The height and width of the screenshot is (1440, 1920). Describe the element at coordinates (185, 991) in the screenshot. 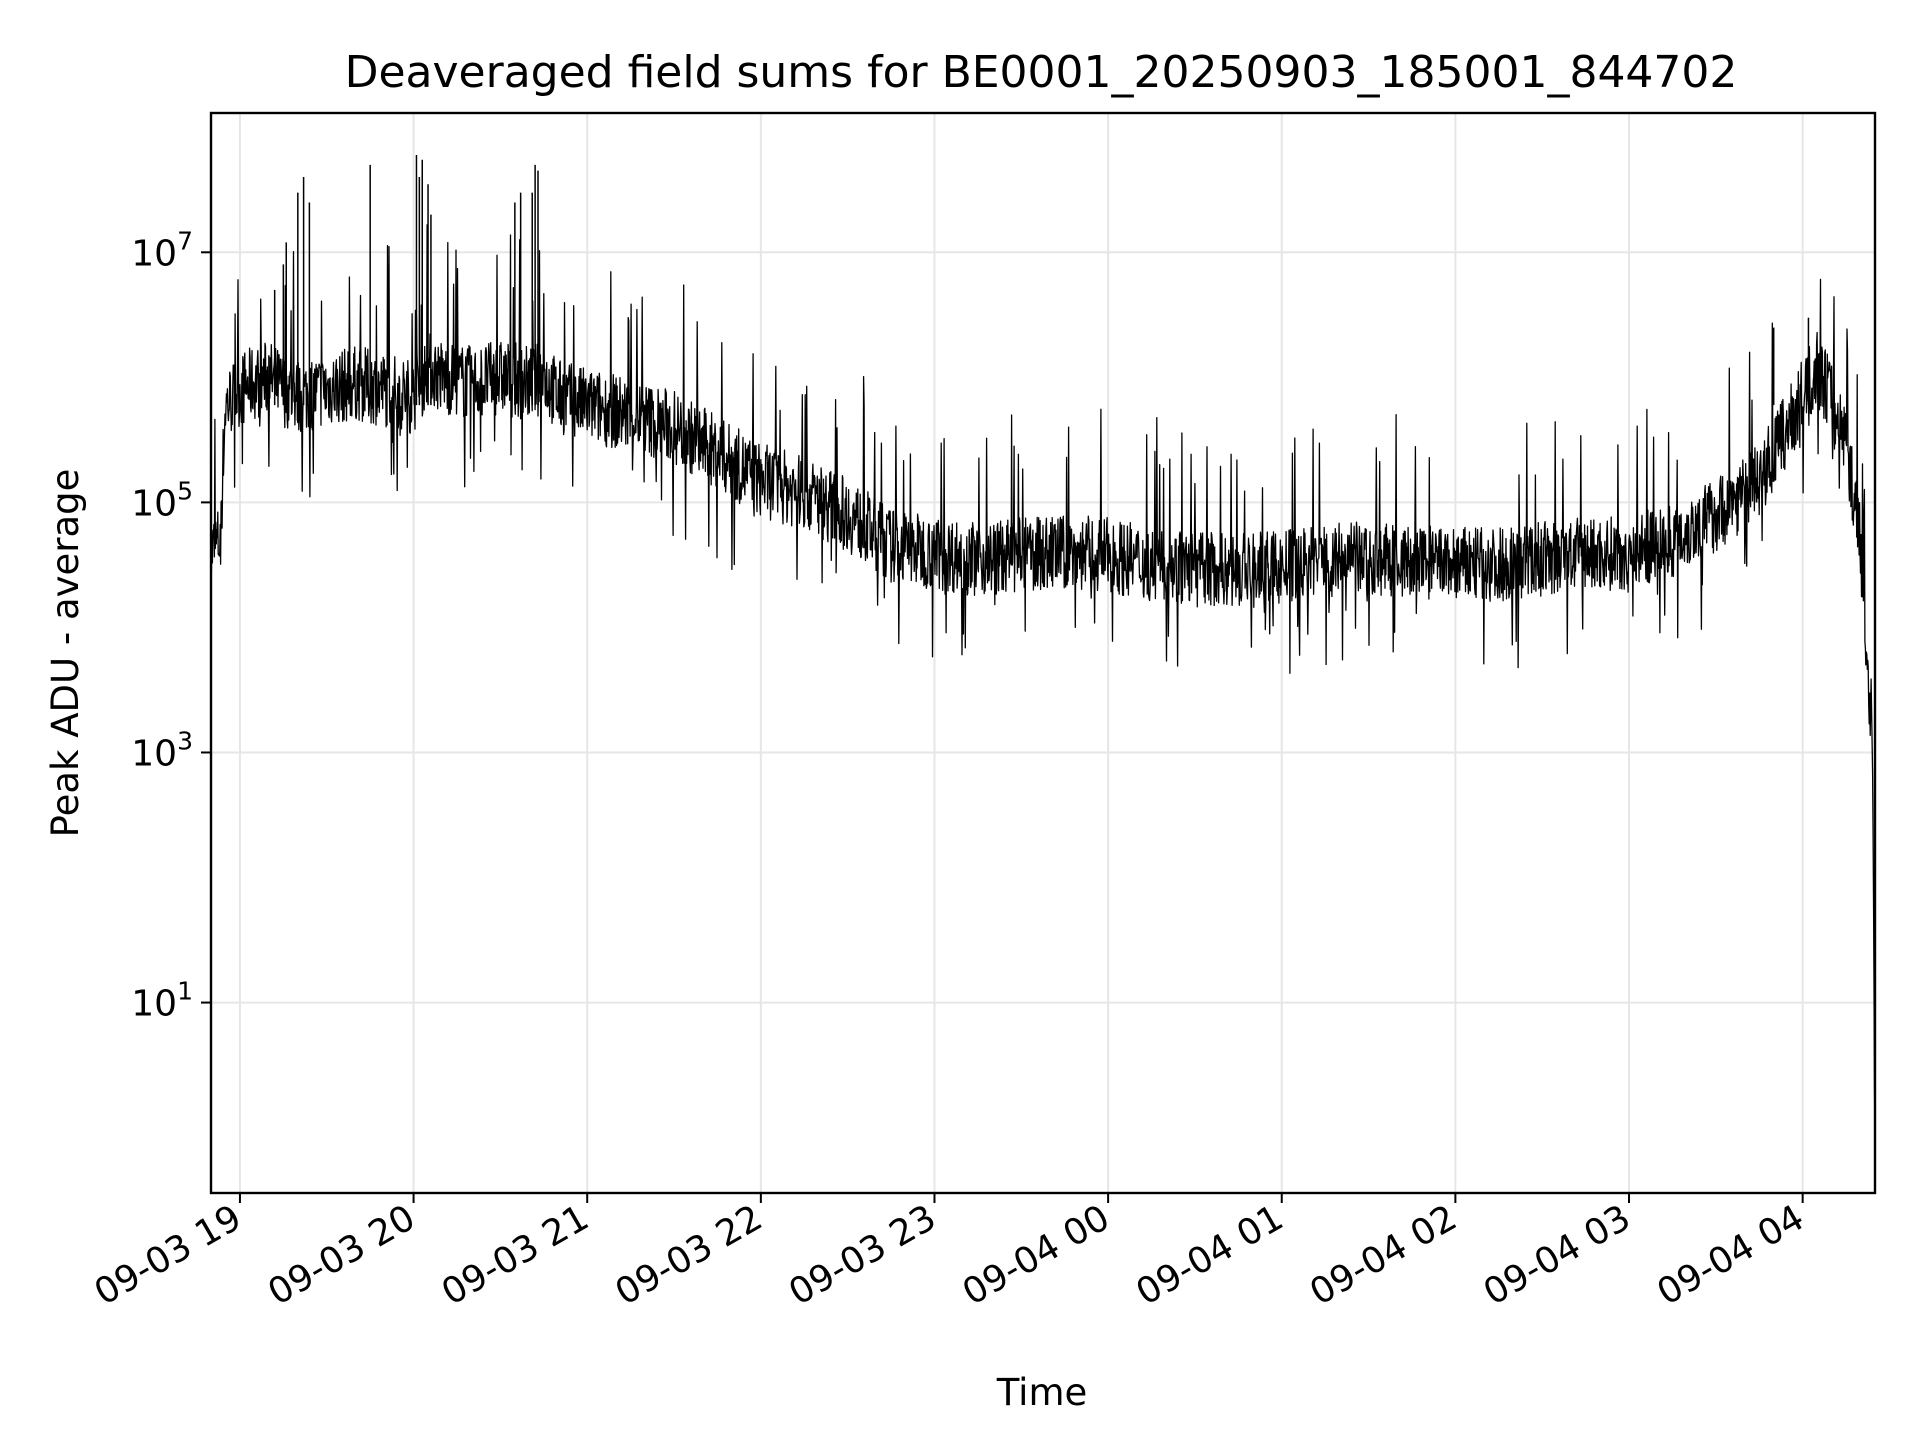

I see `y-tick-exponent: 1` at that location.